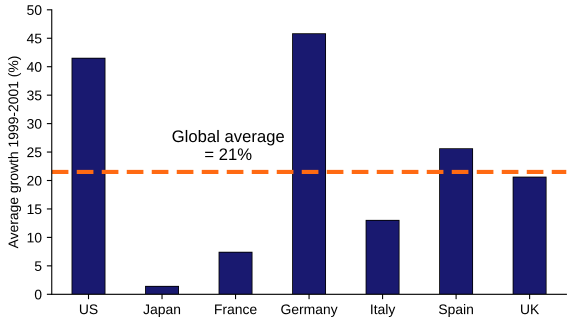 The height and width of the screenshot is (327, 575). Describe the element at coordinates (34, 181) in the screenshot. I see `y-tick-label: 20` at that location.